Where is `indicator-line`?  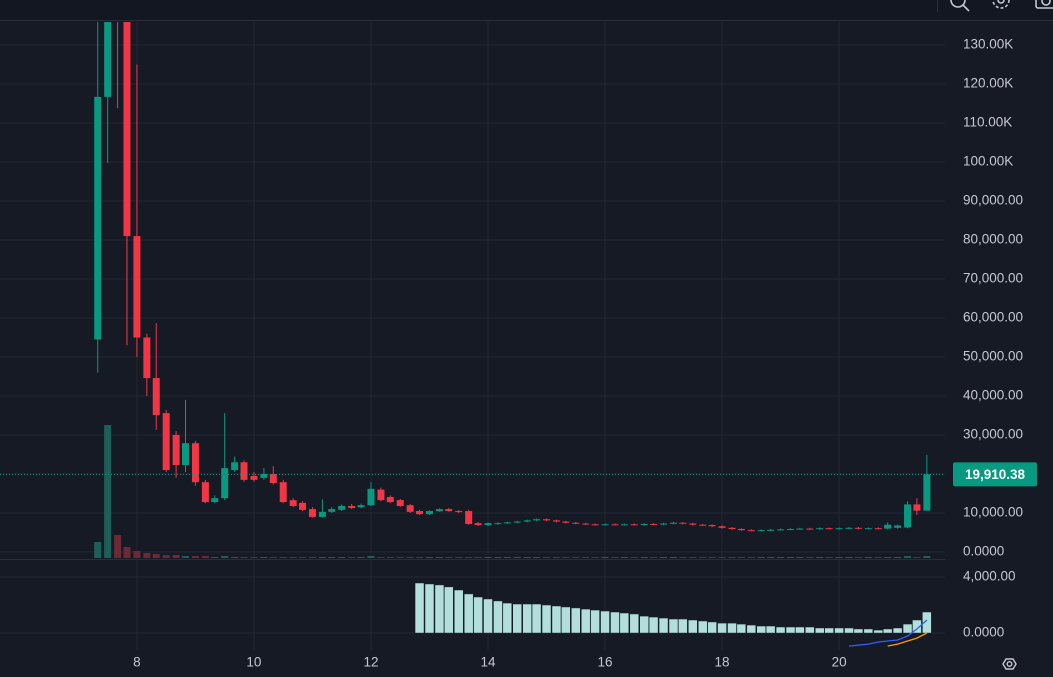
indicator-line is located at coordinates (907, 639).